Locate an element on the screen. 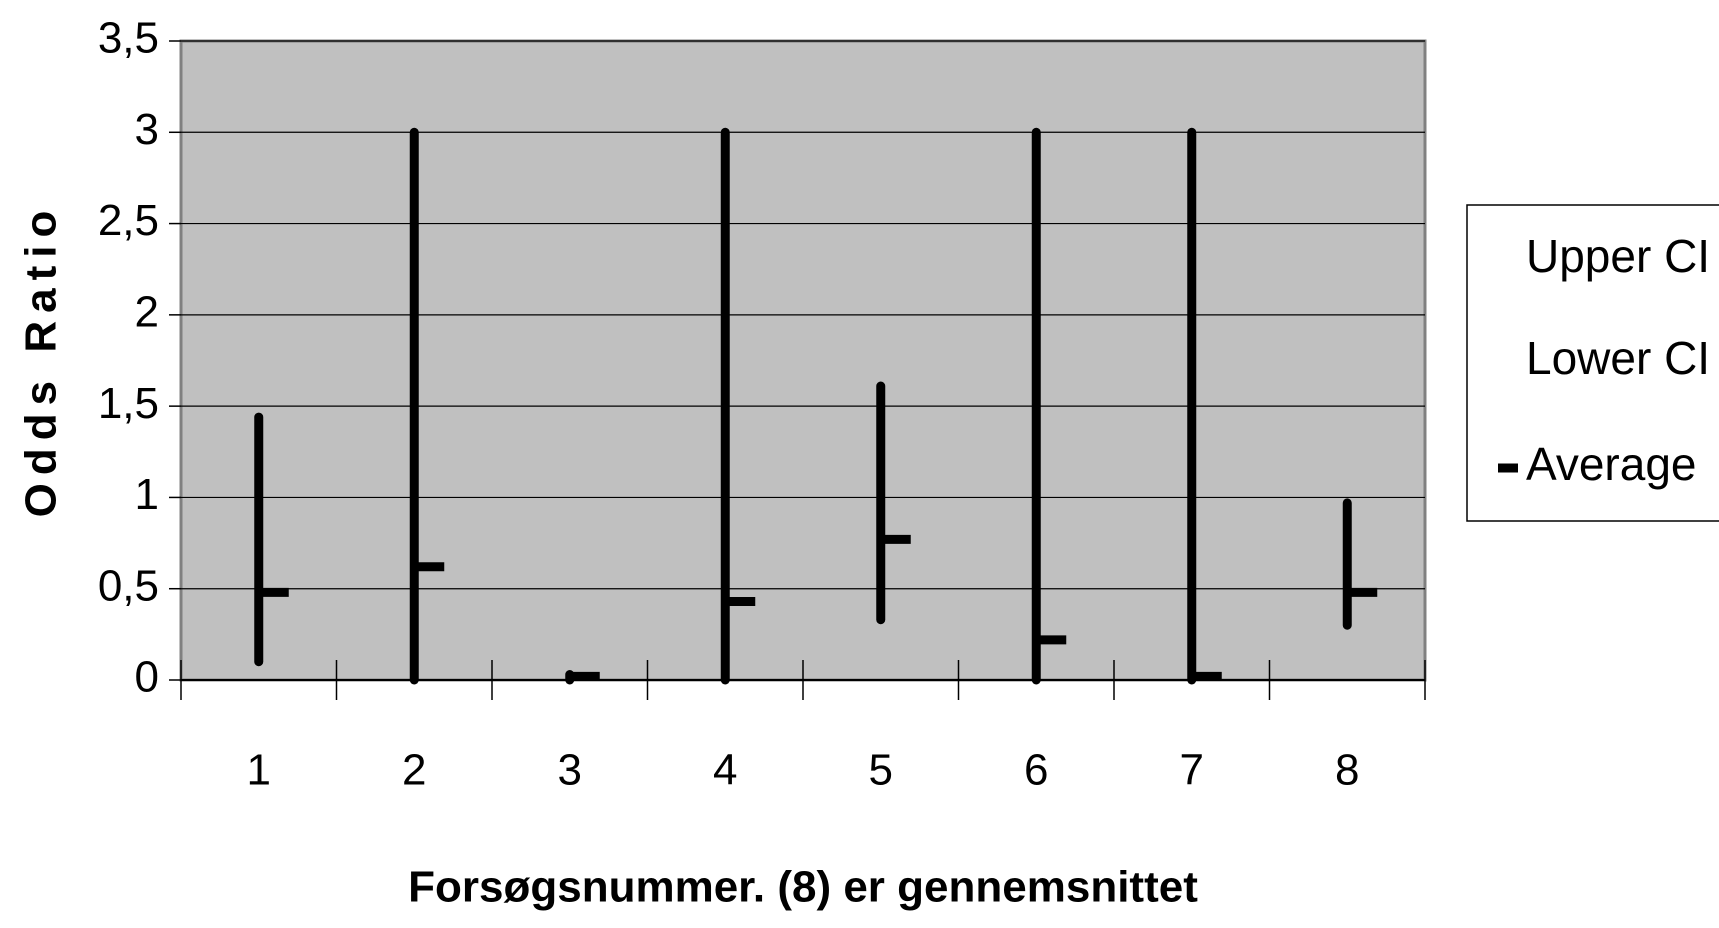  y-tick-label: 2 is located at coordinates (147, 311).